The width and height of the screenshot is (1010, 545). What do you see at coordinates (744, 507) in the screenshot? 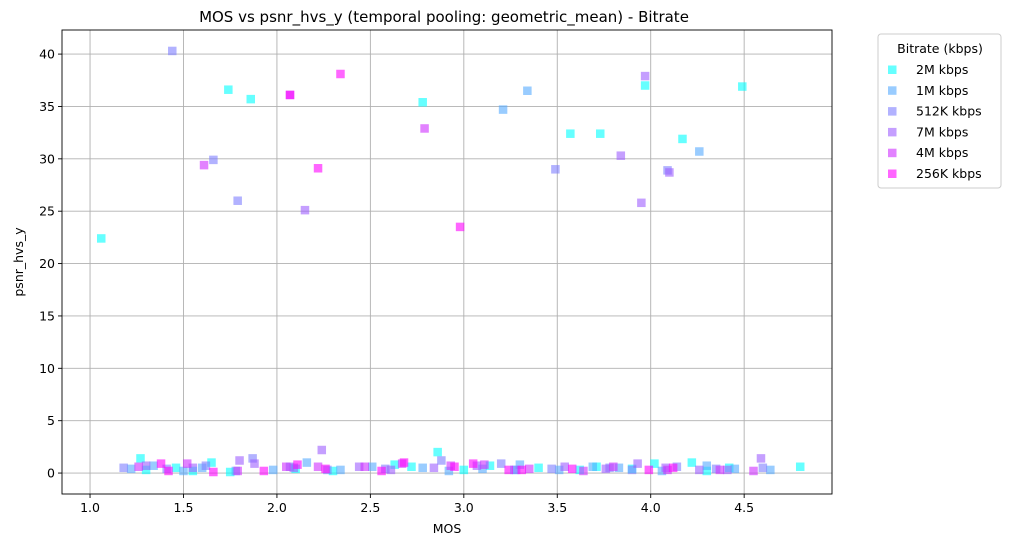
I see `x-tick-label: 4.5` at bounding box center [744, 507].